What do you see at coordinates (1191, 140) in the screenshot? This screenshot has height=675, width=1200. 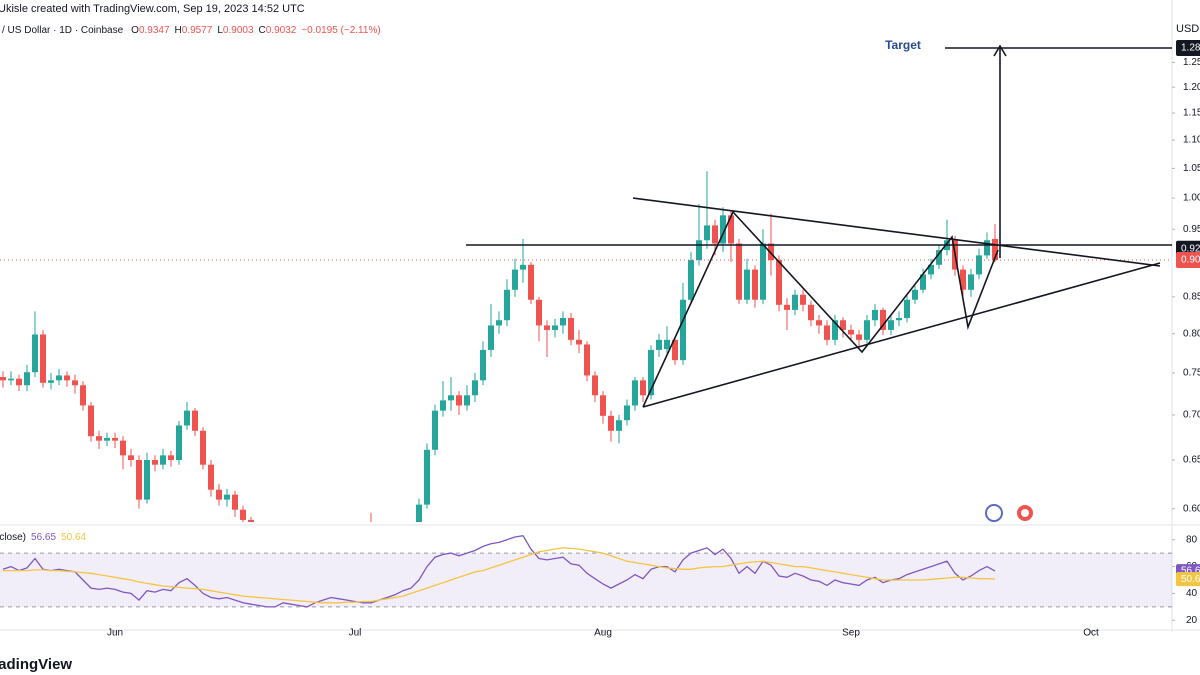 I see `y-tick-label: 1.1000` at bounding box center [1191, 140].